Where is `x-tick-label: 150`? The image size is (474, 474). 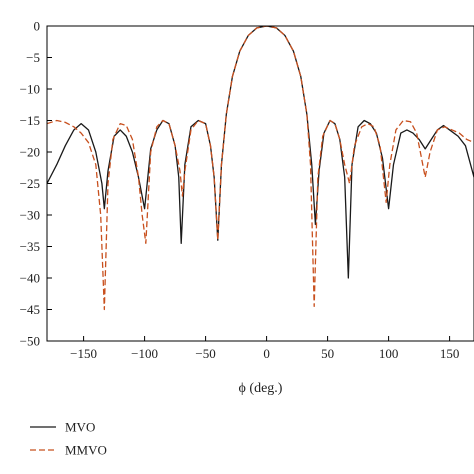 x-tick-label: 150 is located at coordinates (450, 353).